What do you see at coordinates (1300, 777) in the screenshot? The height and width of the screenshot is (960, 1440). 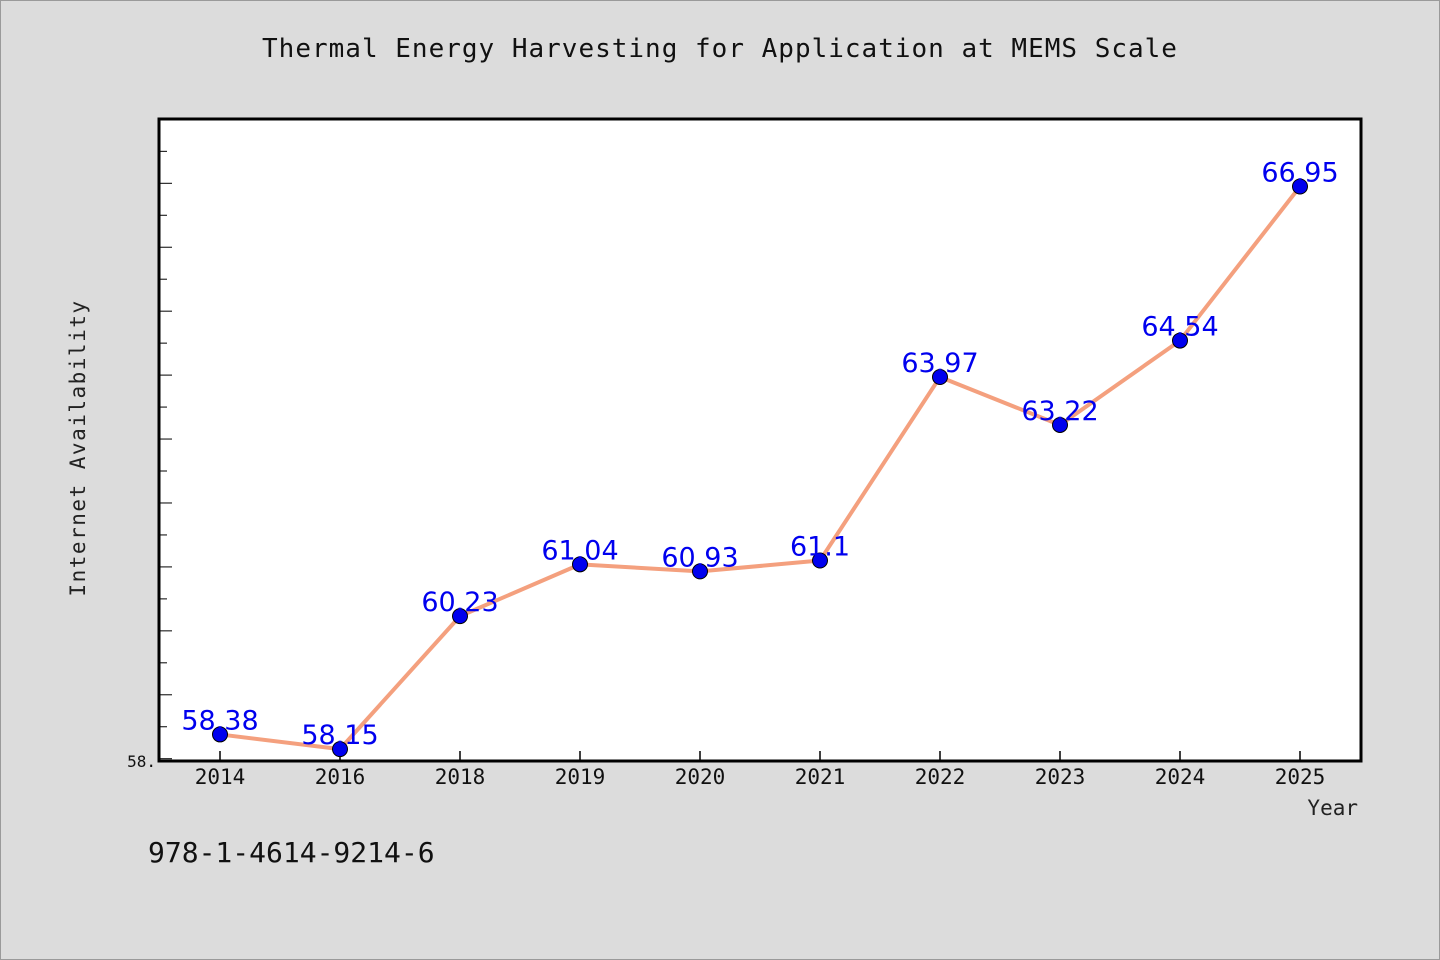 I see `x-tick-label: 2025` at bounding box center [1300, 777].